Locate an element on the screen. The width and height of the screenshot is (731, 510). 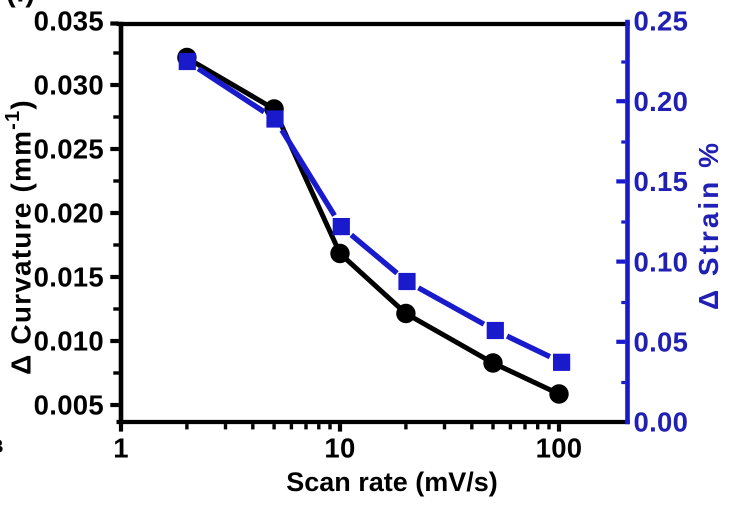
svg-text: 1 is located at coordinates (121, 448).